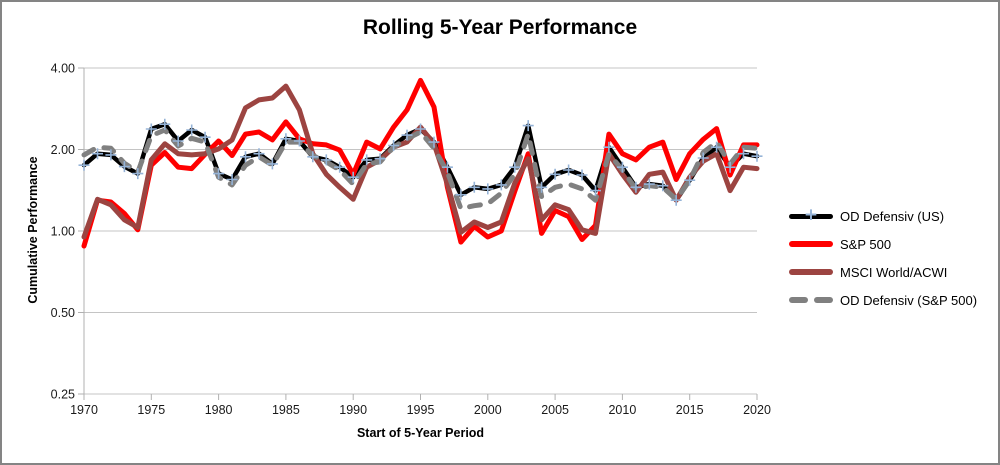 The height and width of the screenshot is (465, 1000). Describe the element at coordinates (500, 27) in the screenshot. I see `chart-title: Rolling 5-Year Performance` at that location.